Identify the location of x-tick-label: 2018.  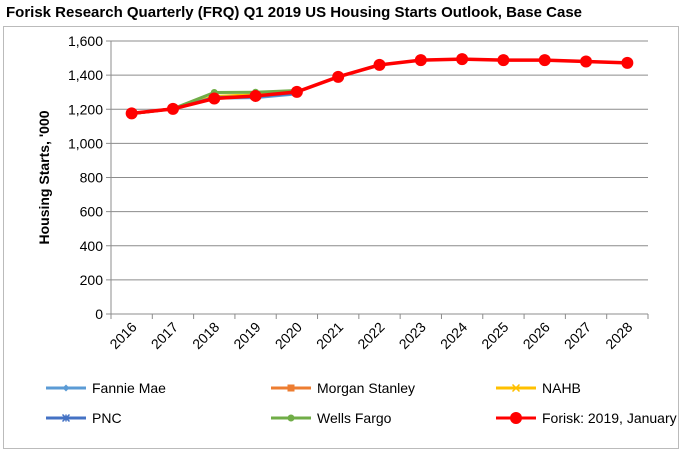
(205, 335).